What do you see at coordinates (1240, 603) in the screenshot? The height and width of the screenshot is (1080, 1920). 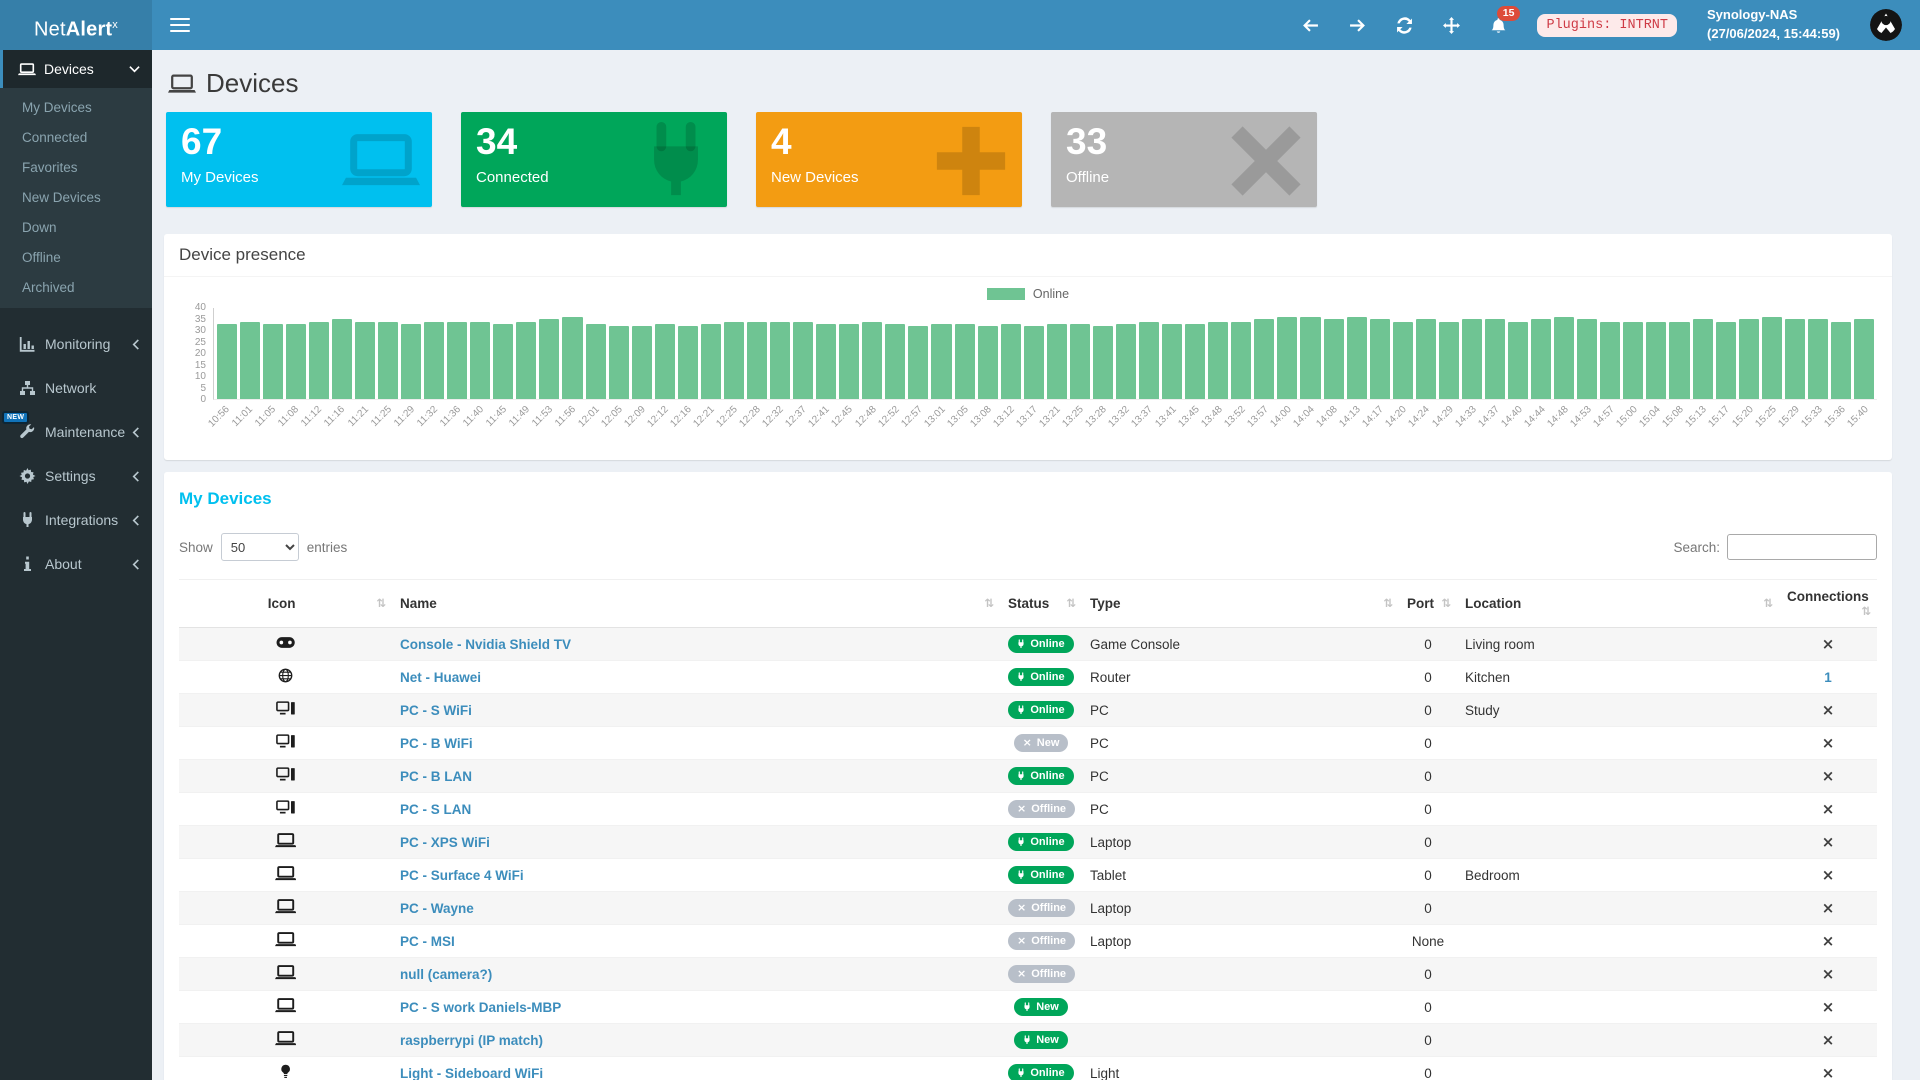 I see `column-header-type: Type ⇅` at bounding box center [1240, 603].